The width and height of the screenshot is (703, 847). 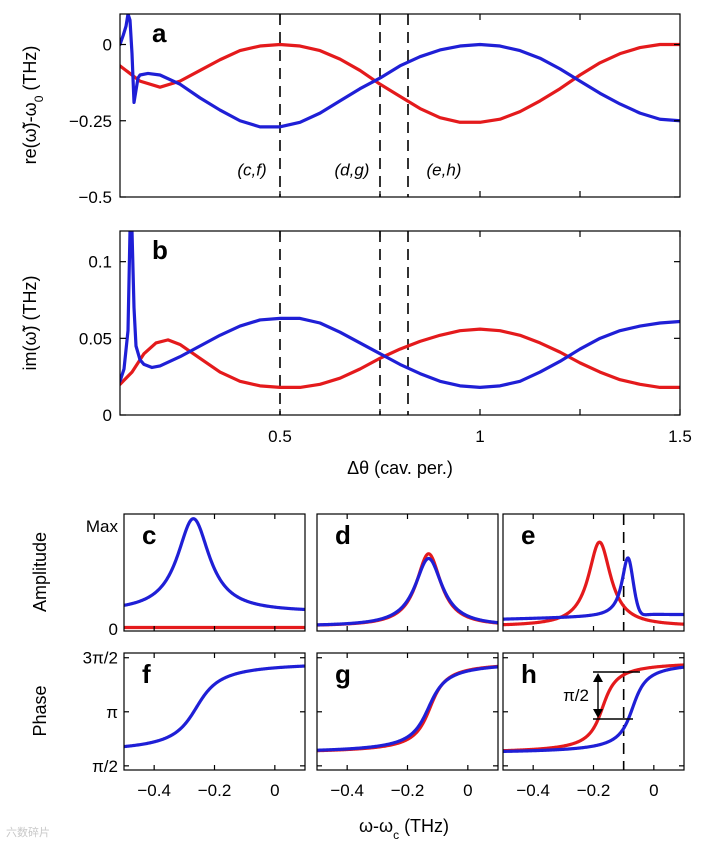 I want to click on panel-g-xtick-label: 0, so click(x=467, y=790).